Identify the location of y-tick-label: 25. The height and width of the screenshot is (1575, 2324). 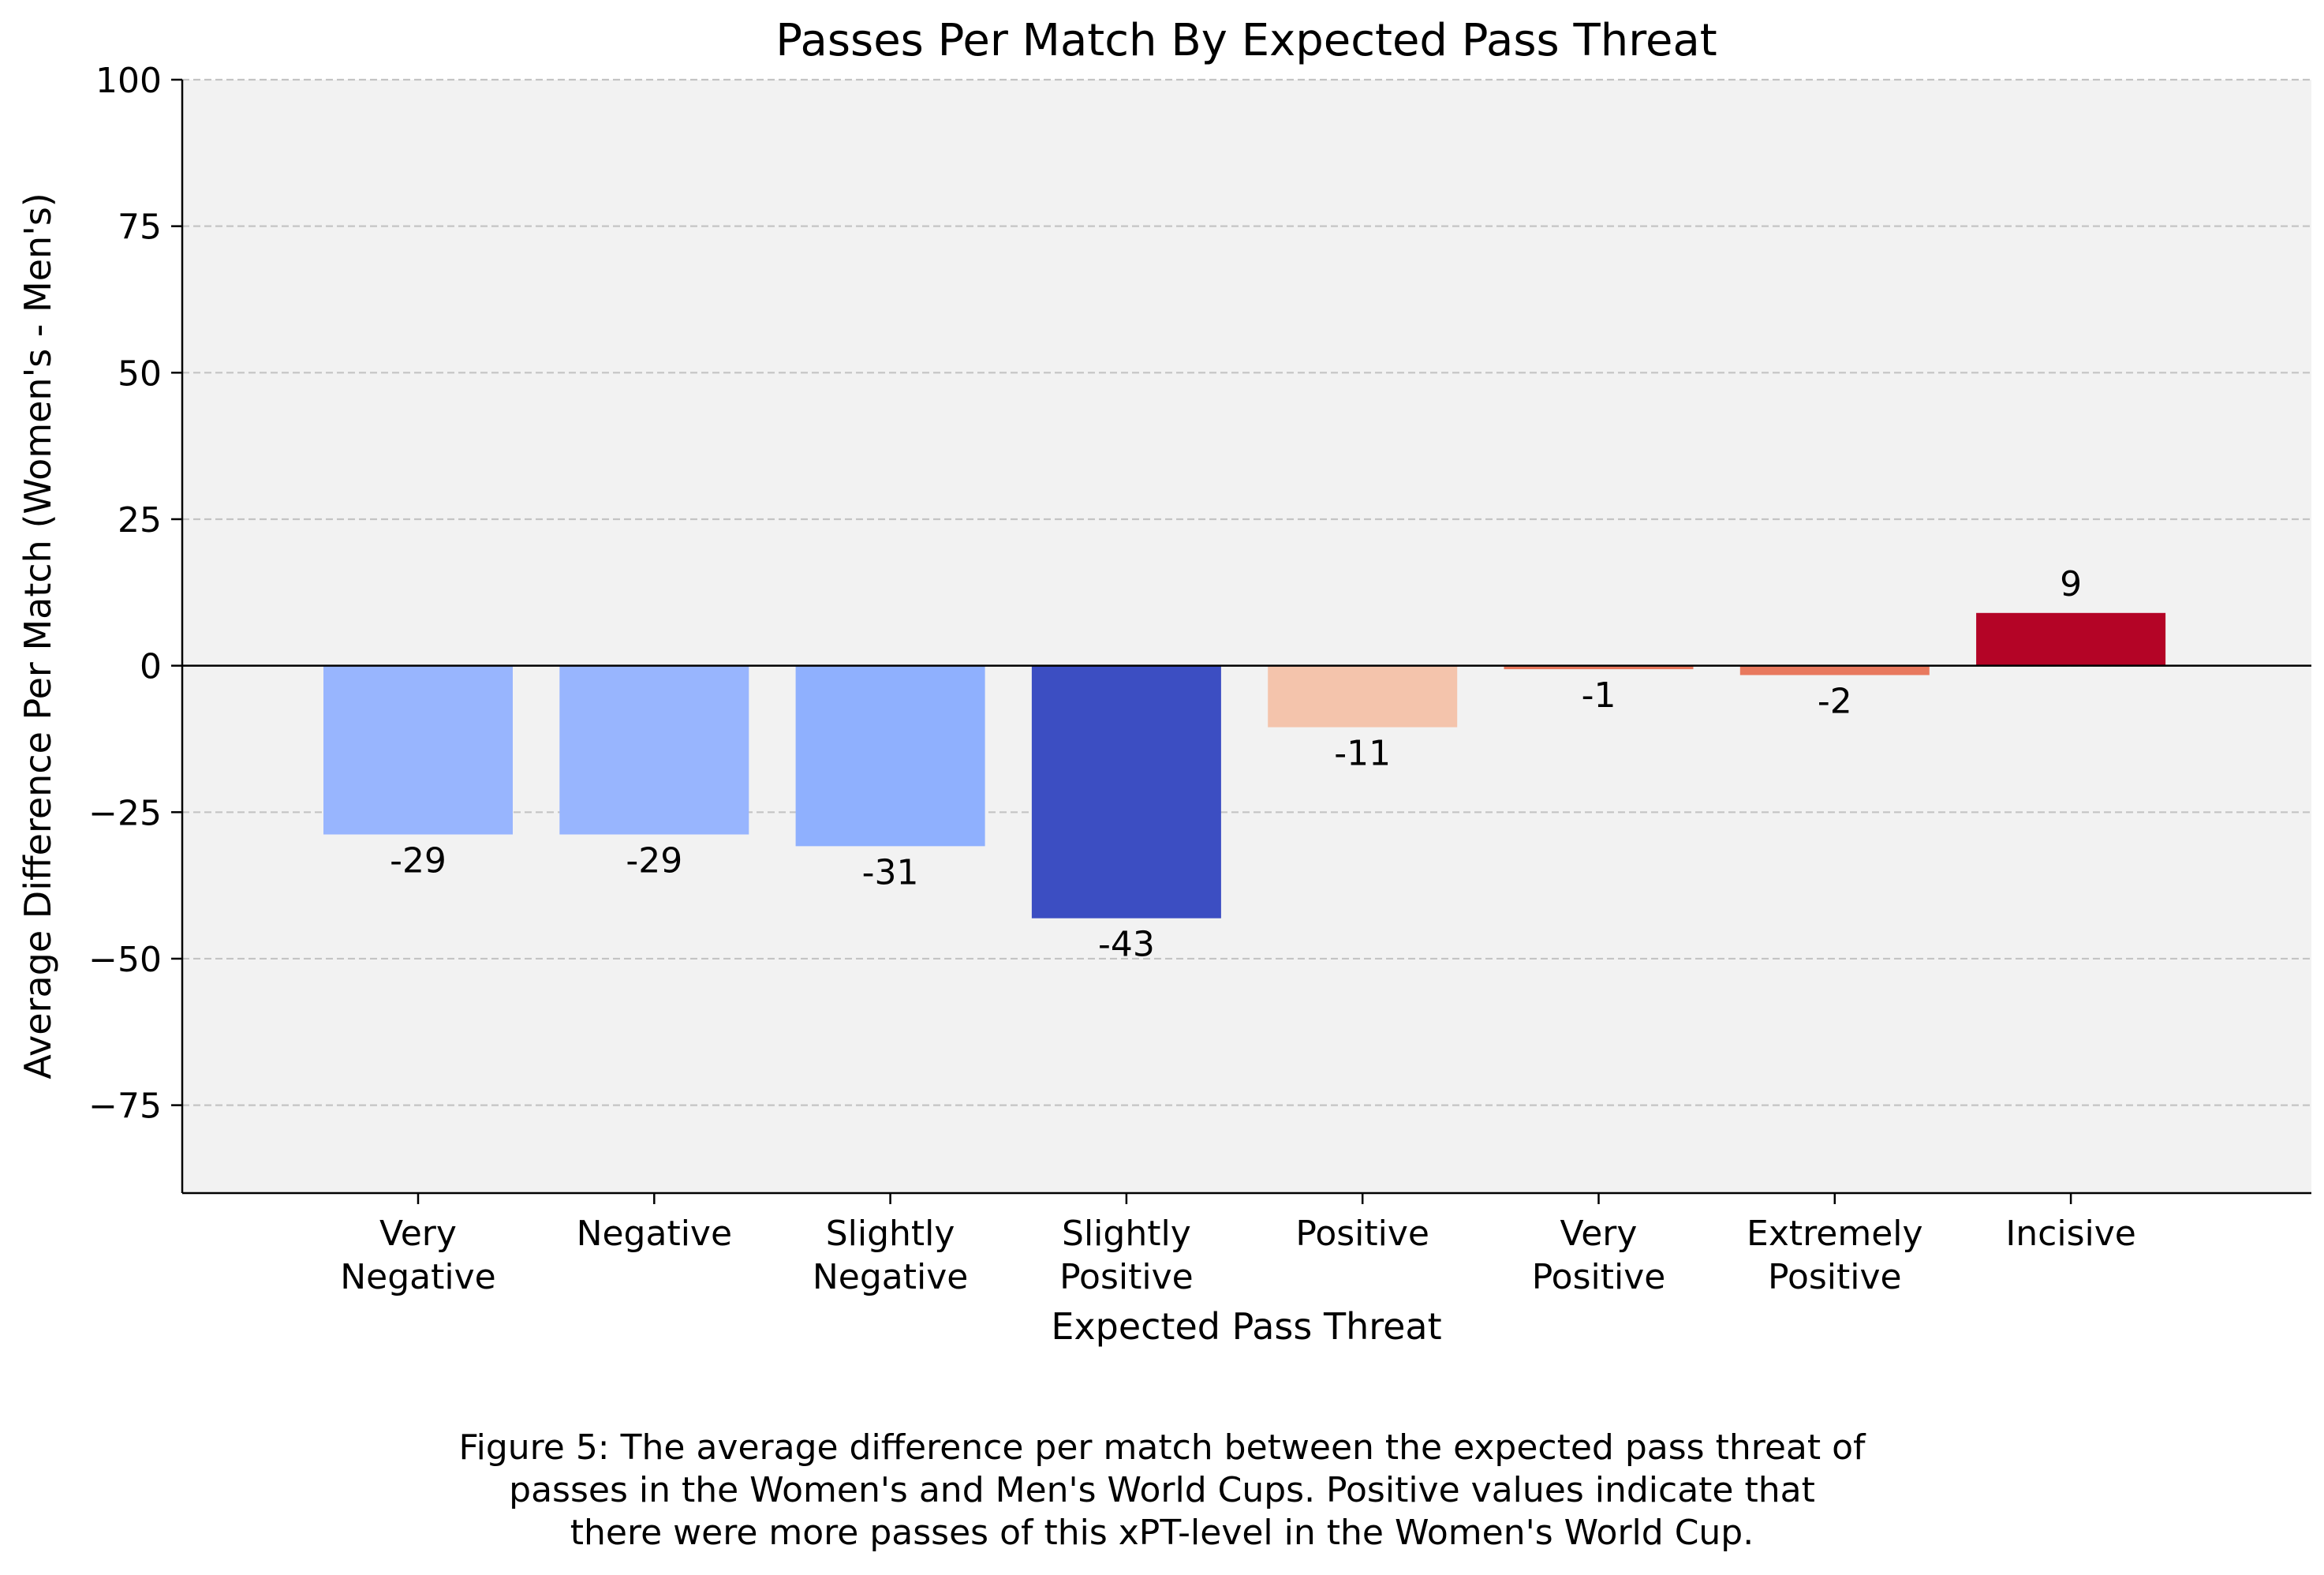
(140, 520).